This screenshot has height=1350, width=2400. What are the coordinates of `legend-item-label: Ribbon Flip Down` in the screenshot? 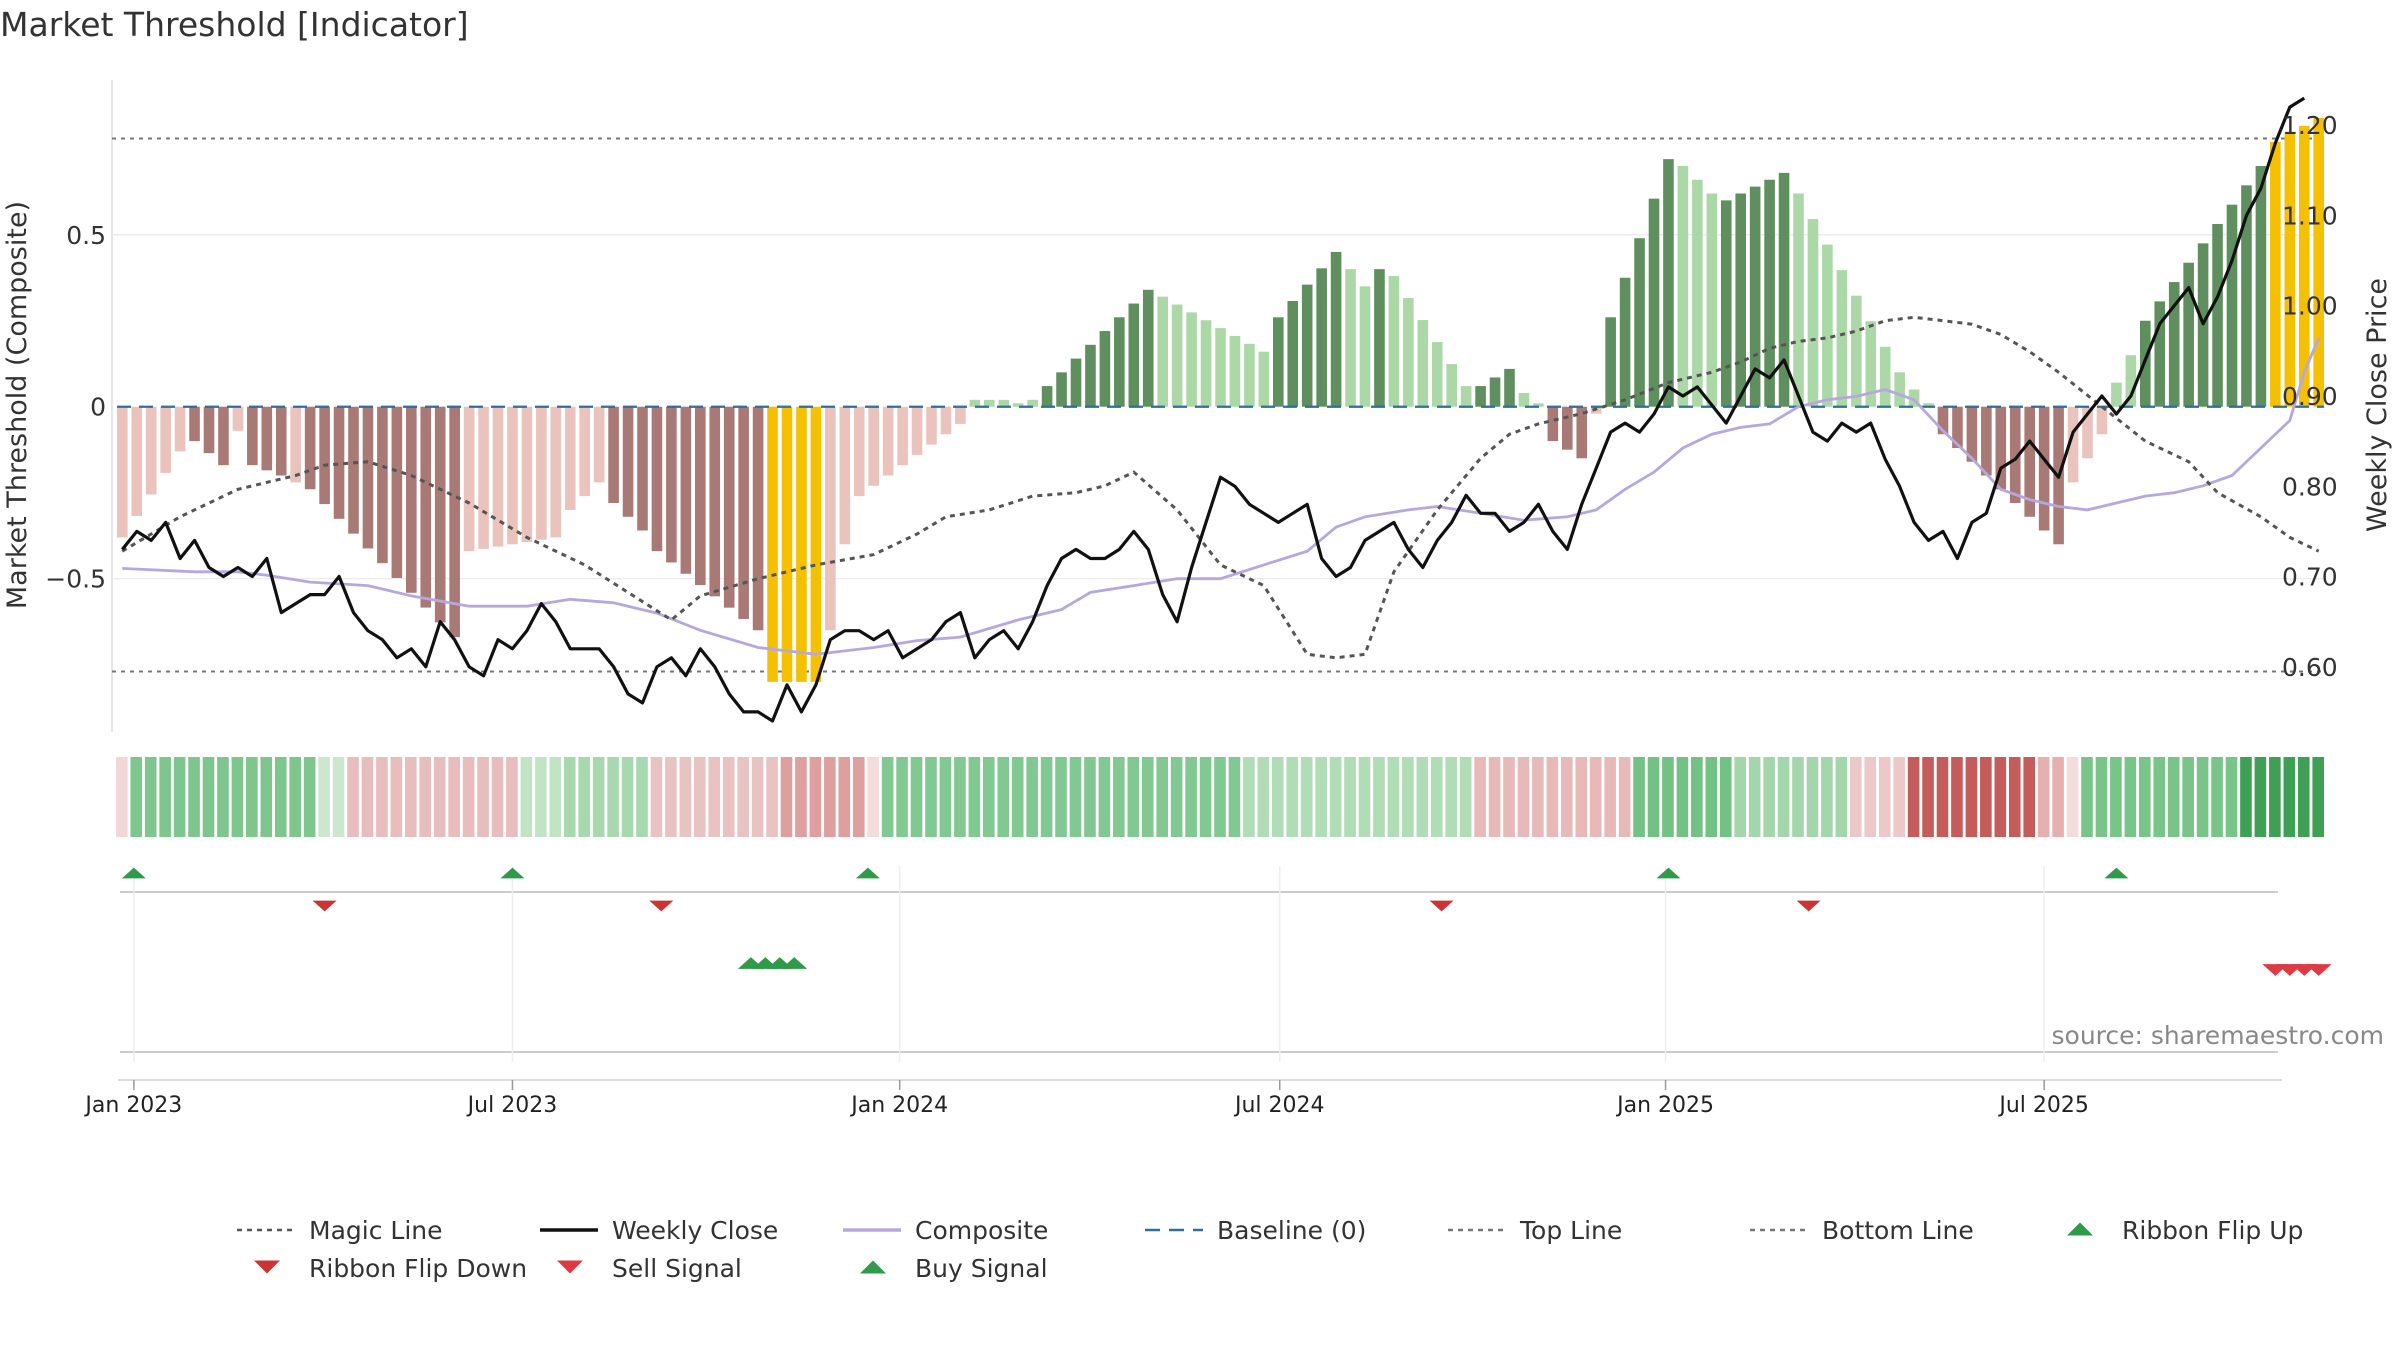 It's located at (418, 1268).